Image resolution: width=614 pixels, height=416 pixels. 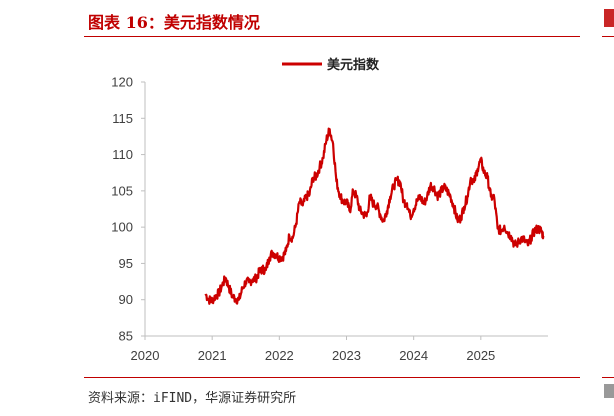 I want to click on chart-title: 图表 16：美元指数情况, so click(x=174, y=22).